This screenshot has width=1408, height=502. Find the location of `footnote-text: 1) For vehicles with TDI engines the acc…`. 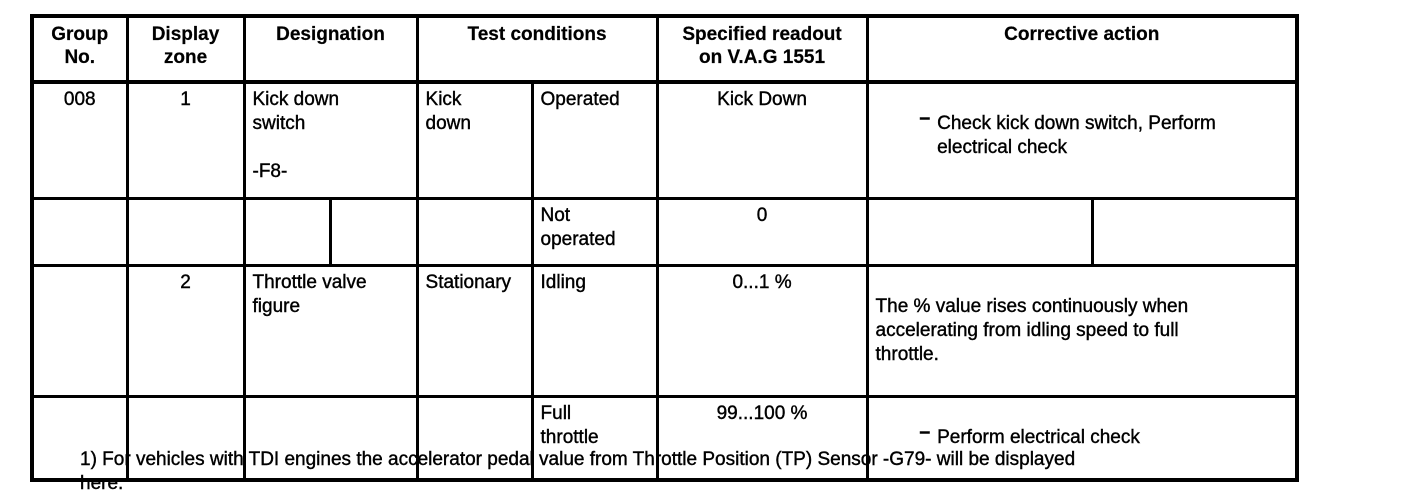

footnote-text: 1) For vehicles with TDI engines the acc… is located at coordinates (578, 471).